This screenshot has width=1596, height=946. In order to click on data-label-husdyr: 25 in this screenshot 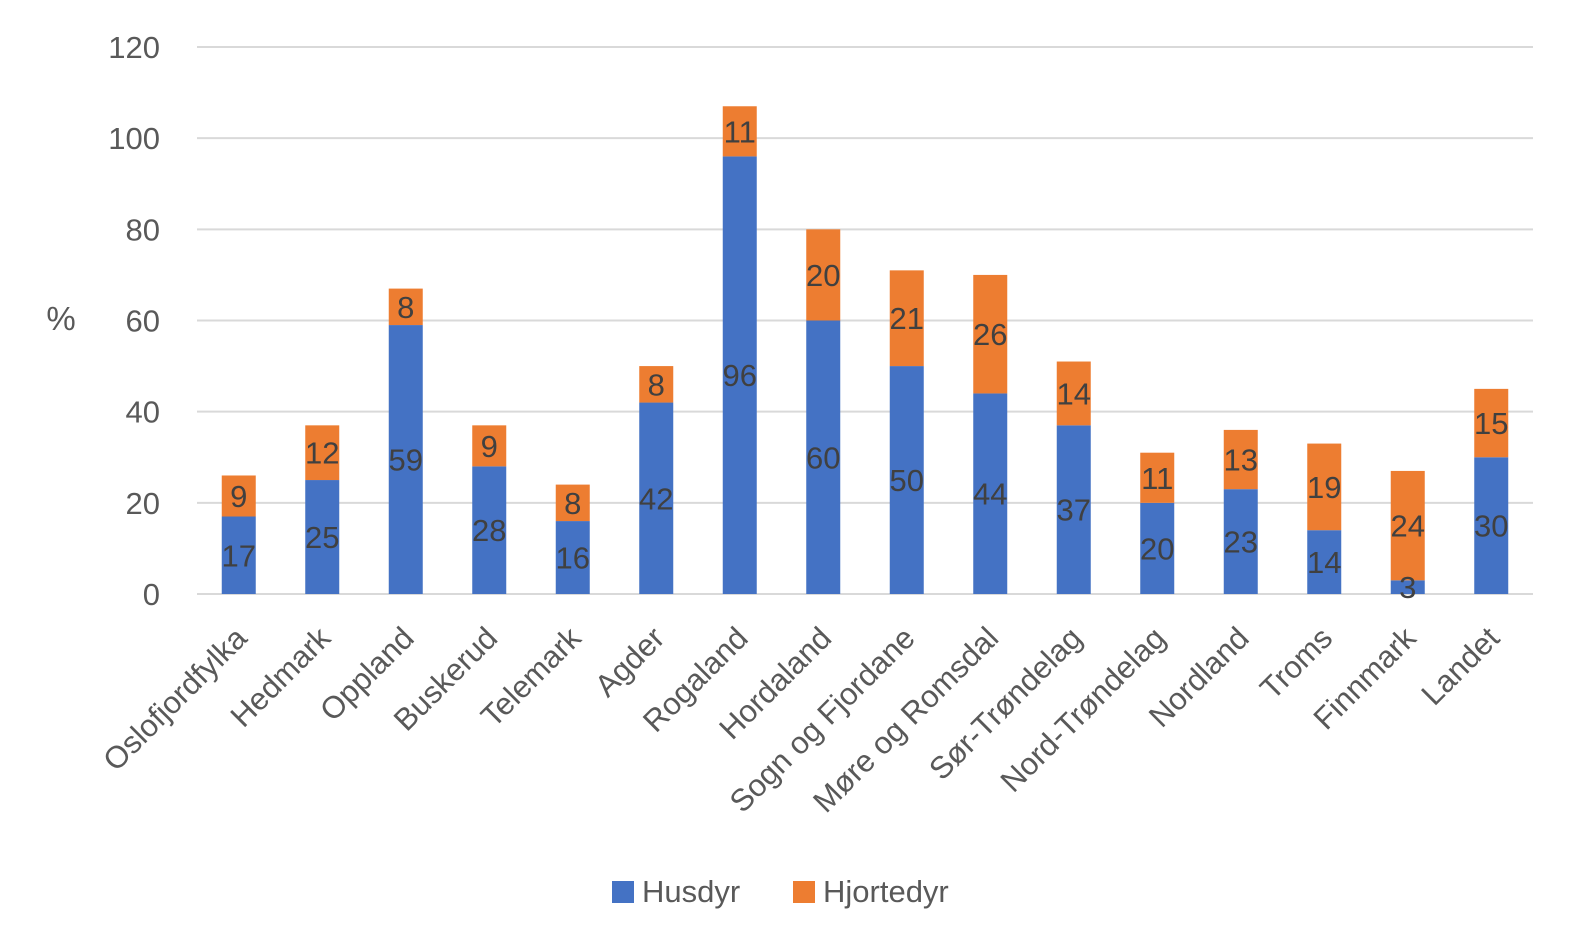, I will do `click(322, 537)`.